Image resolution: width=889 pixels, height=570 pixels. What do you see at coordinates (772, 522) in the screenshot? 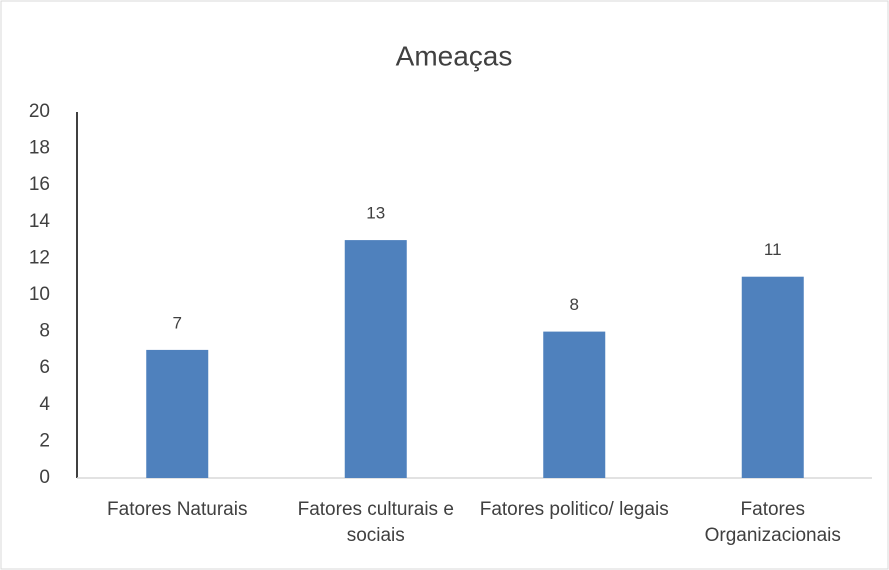
I see `x-tick-label: Fatores Organizacionais` at bounding box center [772, 522].